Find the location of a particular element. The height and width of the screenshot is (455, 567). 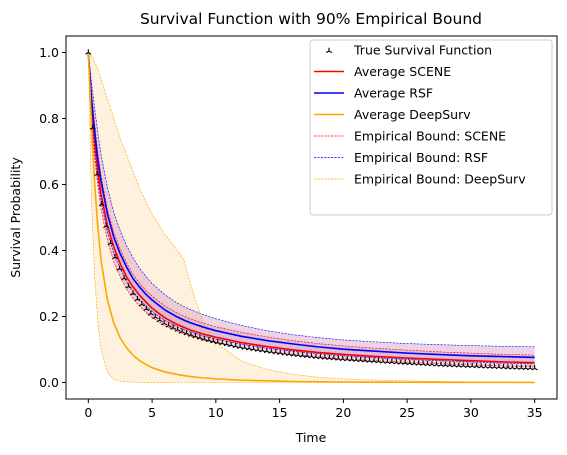

legend-label-empirical-bound-rsf: Empirical Bound: RSF is located at coordinates (421, 157).